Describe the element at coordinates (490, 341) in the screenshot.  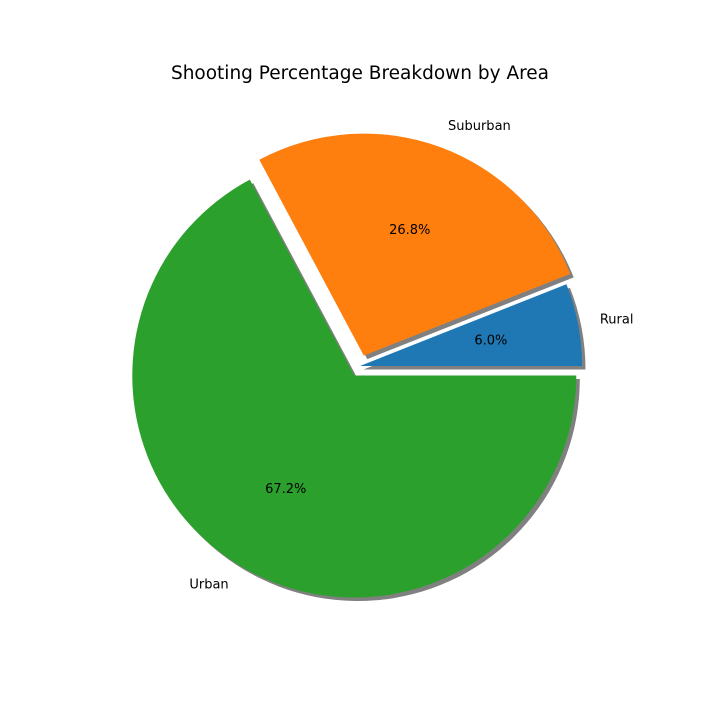
I see `percent-label-rural: 6.0%` at that location.